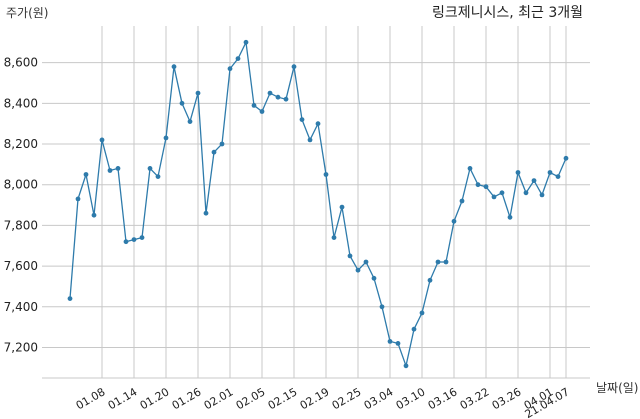 This screenshot has width=640, height=419. What do you see at coordinates (219, 398) in the screenshot?
I see `x-tick-label: 02.01` at bounding box center [219, 398].